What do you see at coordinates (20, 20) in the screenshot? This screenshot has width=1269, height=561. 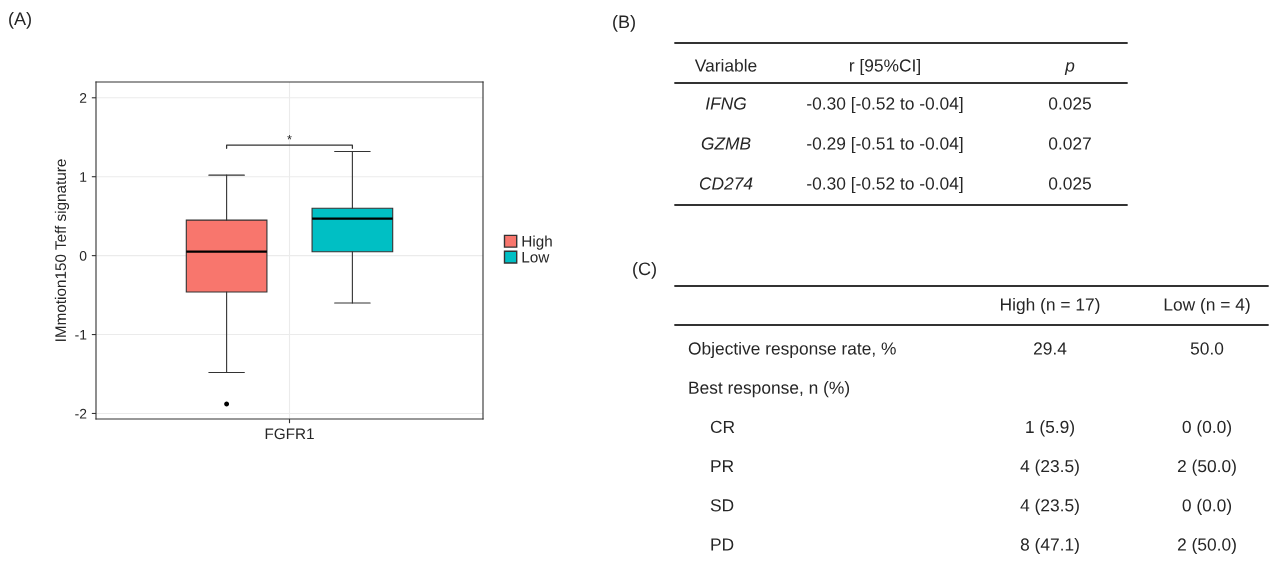 I see `chart-title: (A)` at bounding box center [20, 20].